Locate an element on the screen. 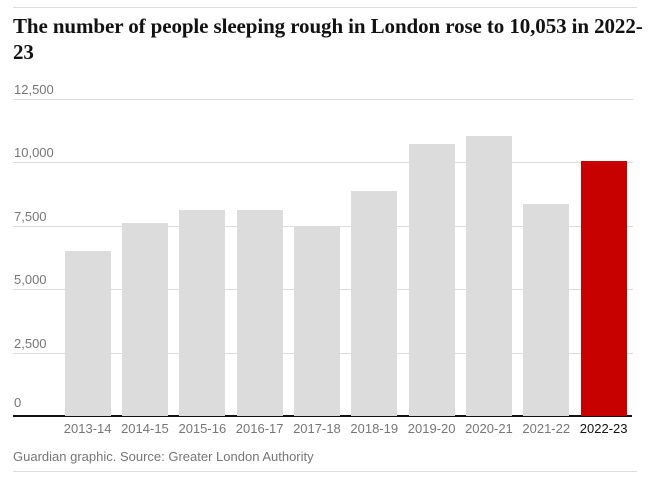  top-rule is located at coordinates (325, 7).